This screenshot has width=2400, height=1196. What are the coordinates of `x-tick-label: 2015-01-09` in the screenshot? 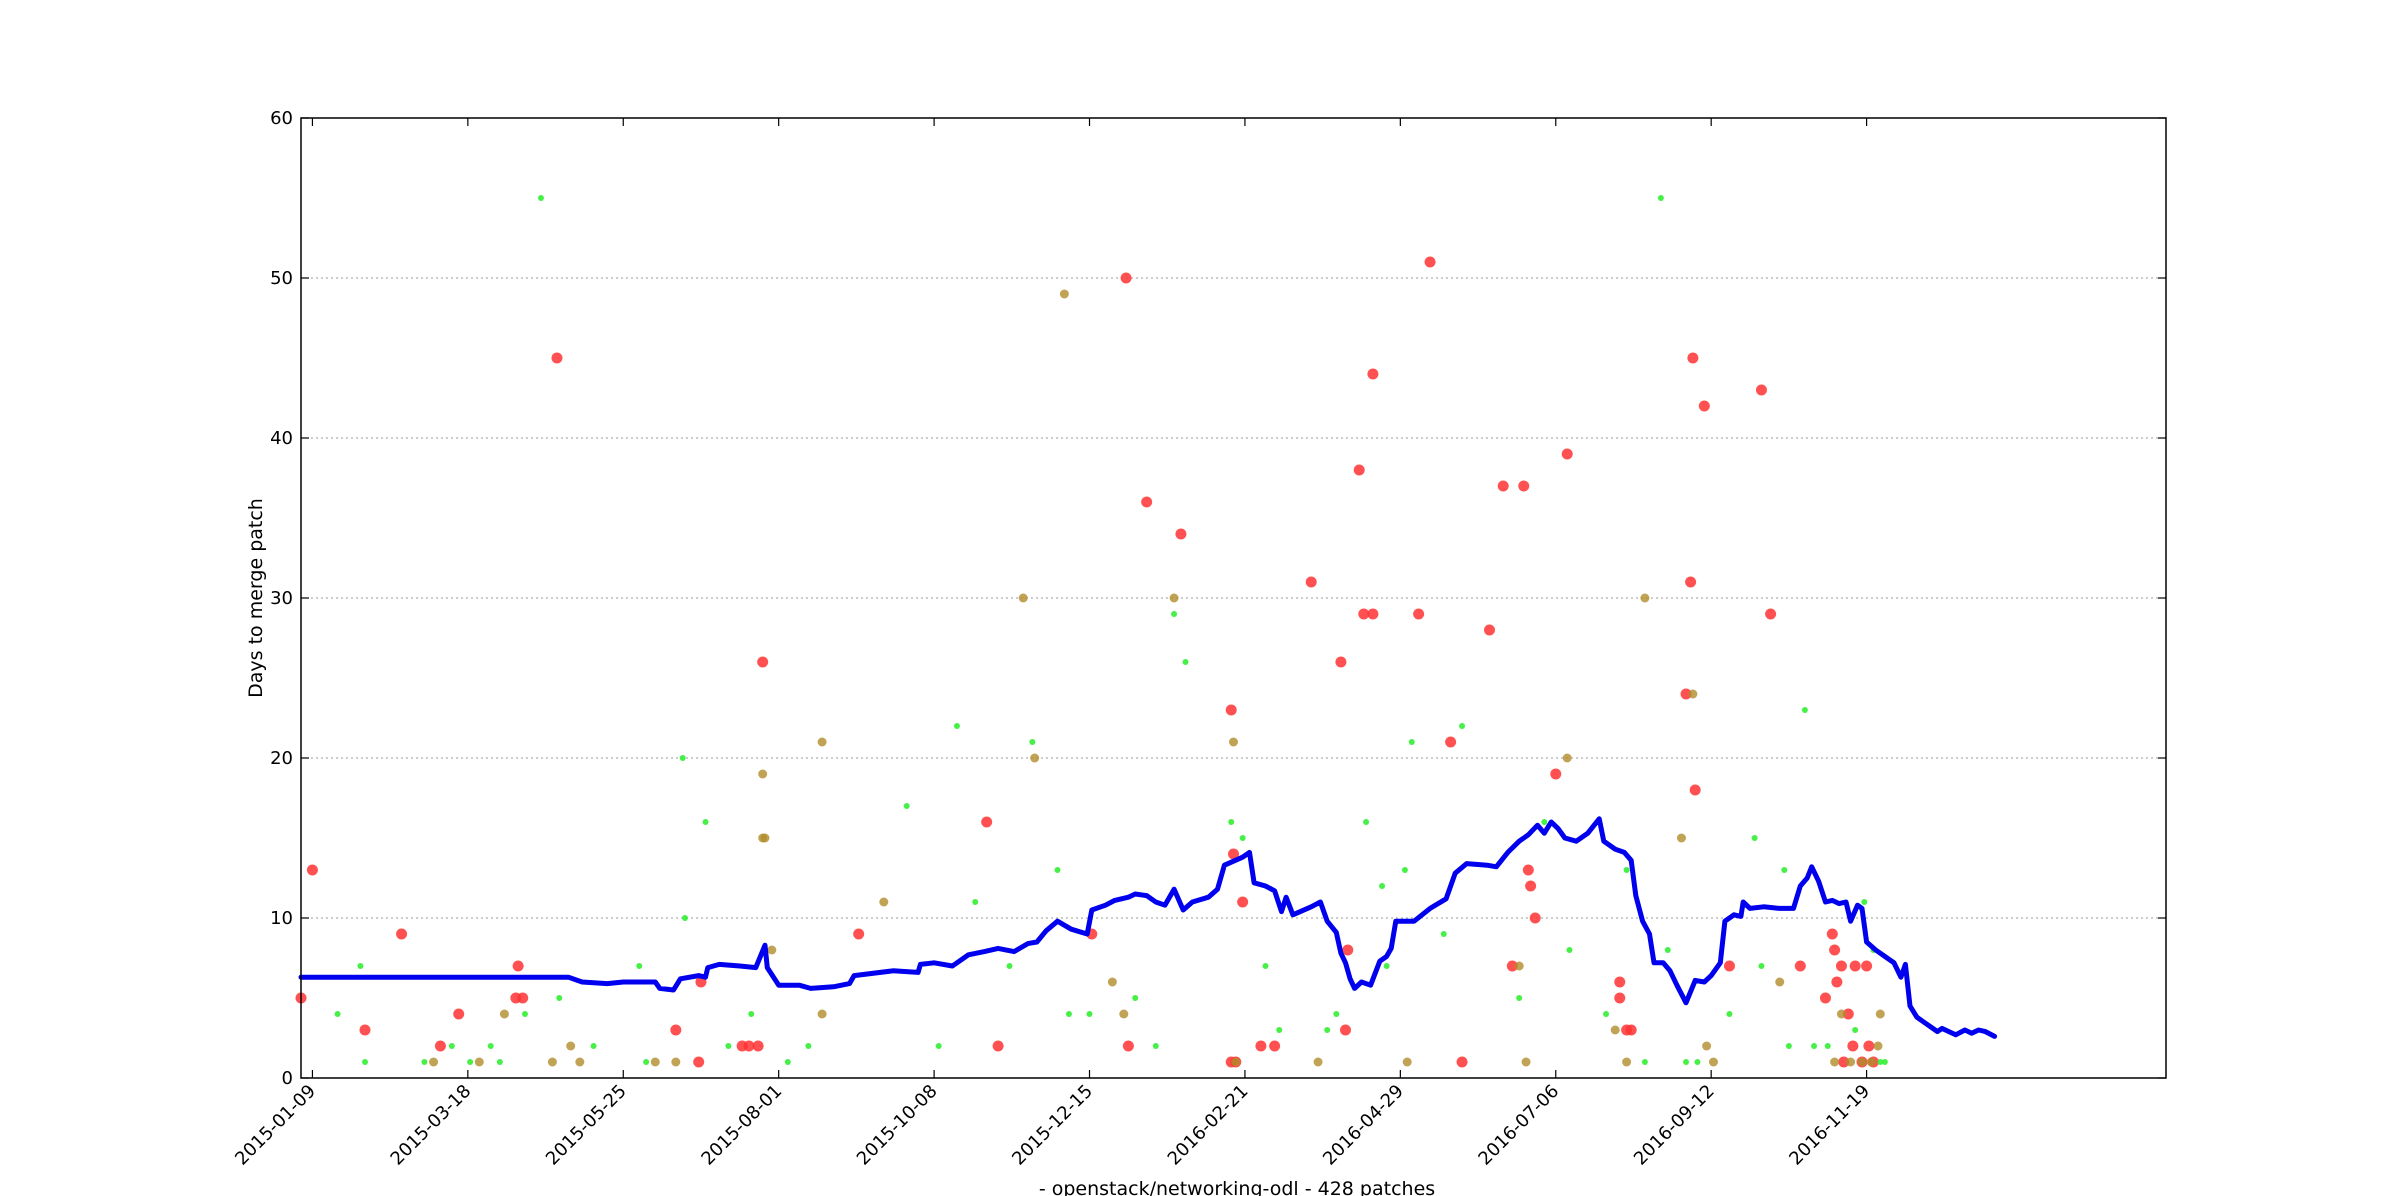 It's located at (275, 1125).